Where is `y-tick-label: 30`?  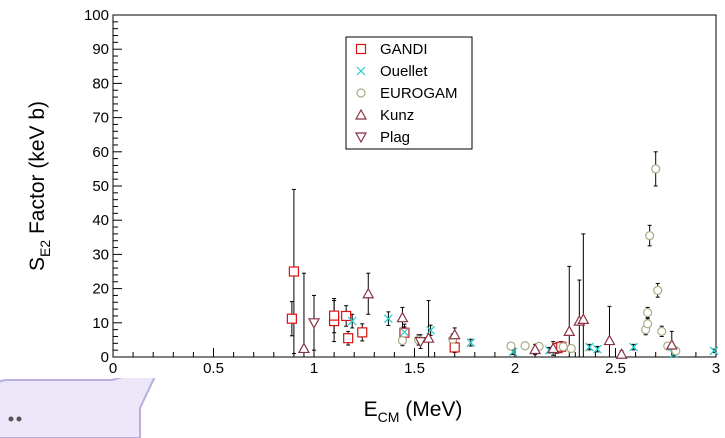
y-tick-label: 30 is located at coordinates (100, 254).